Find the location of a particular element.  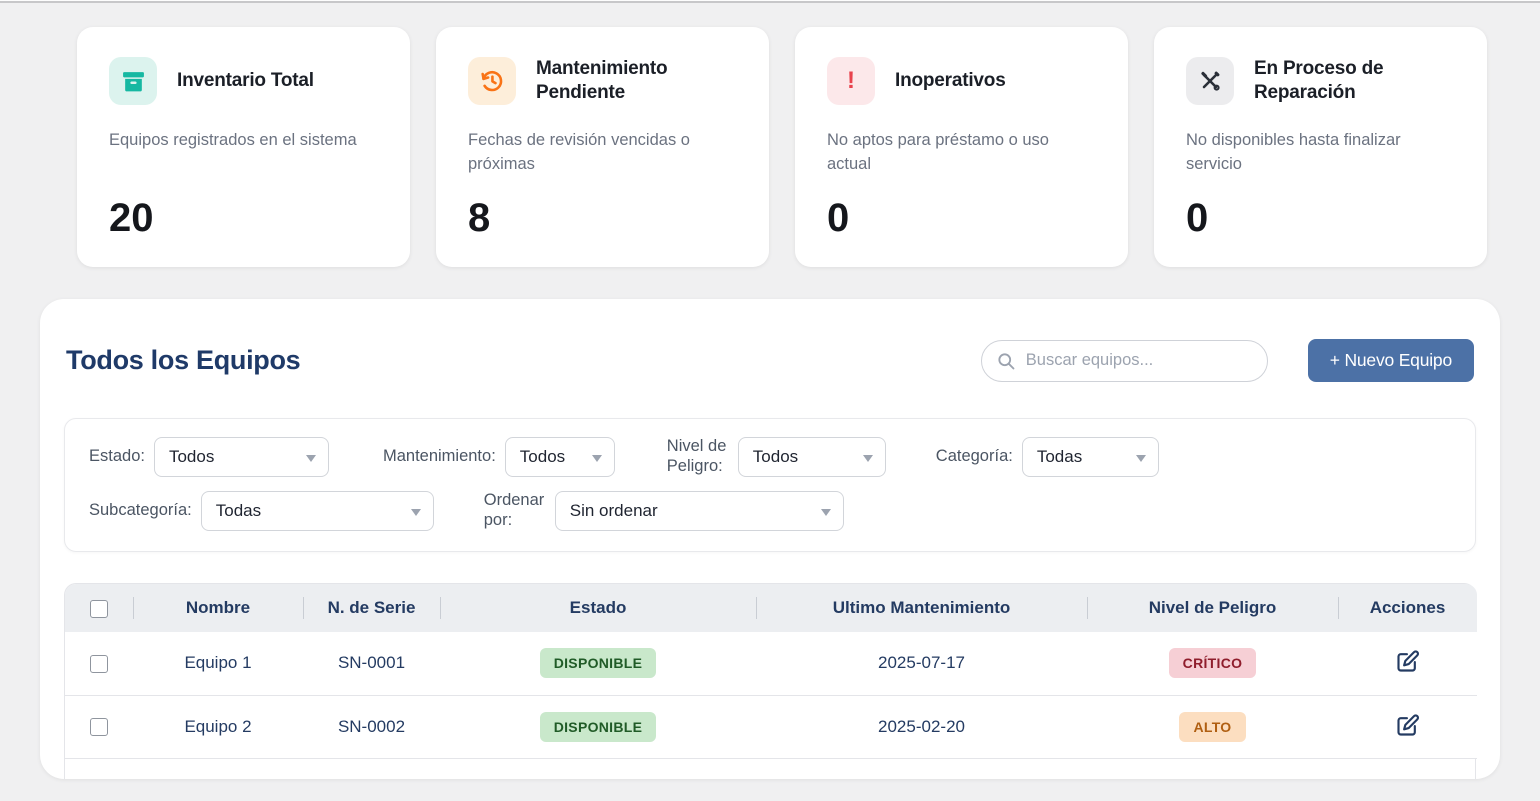

stat-card-header: En Proceso de Reparación is located at coordinates (1320, 81).